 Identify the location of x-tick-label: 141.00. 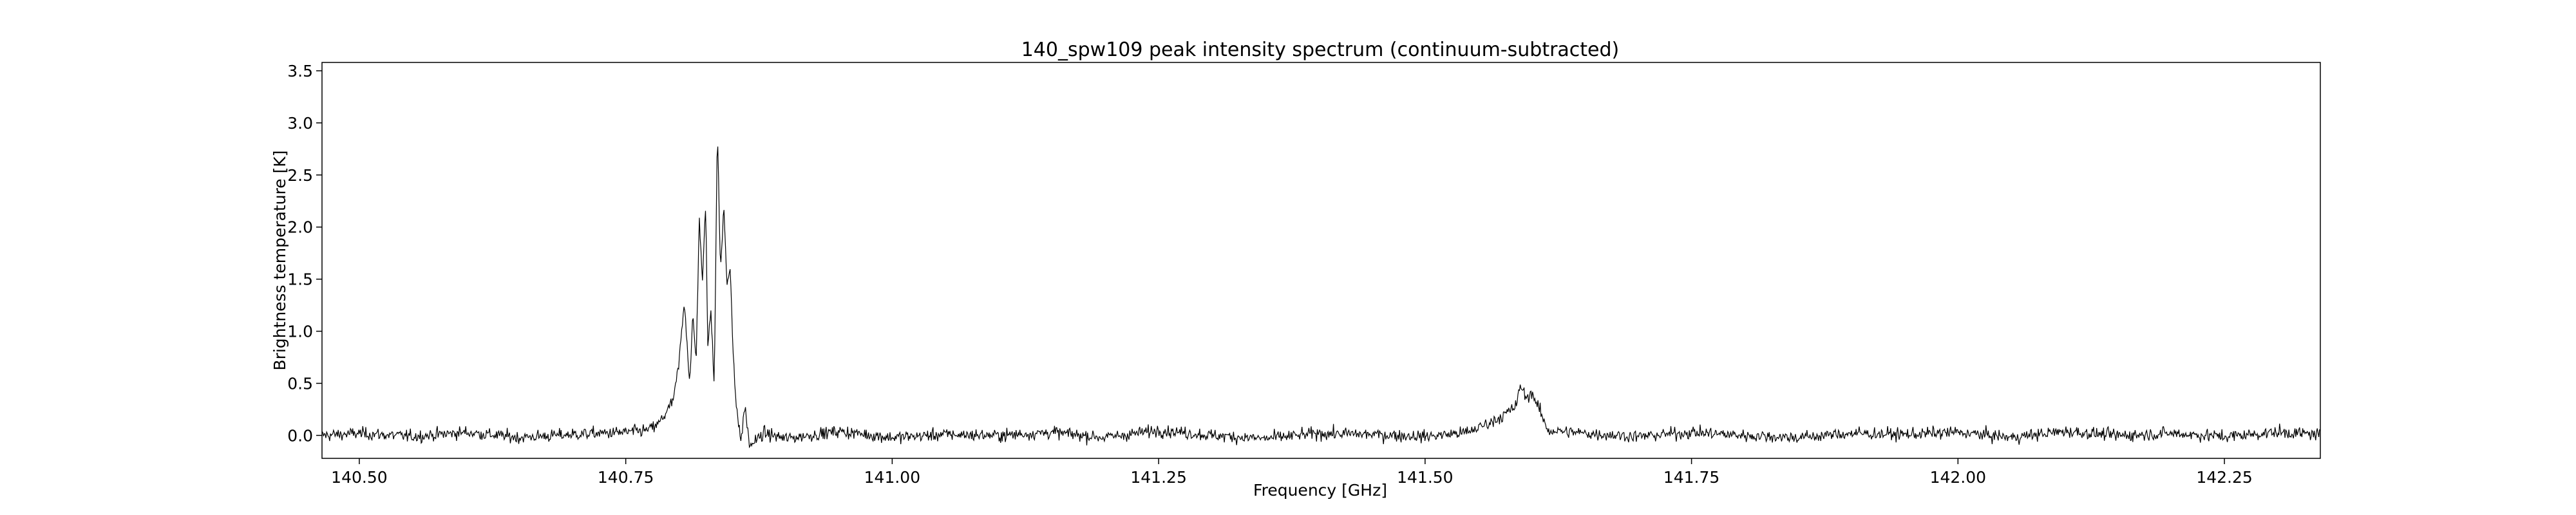
(892, 478).